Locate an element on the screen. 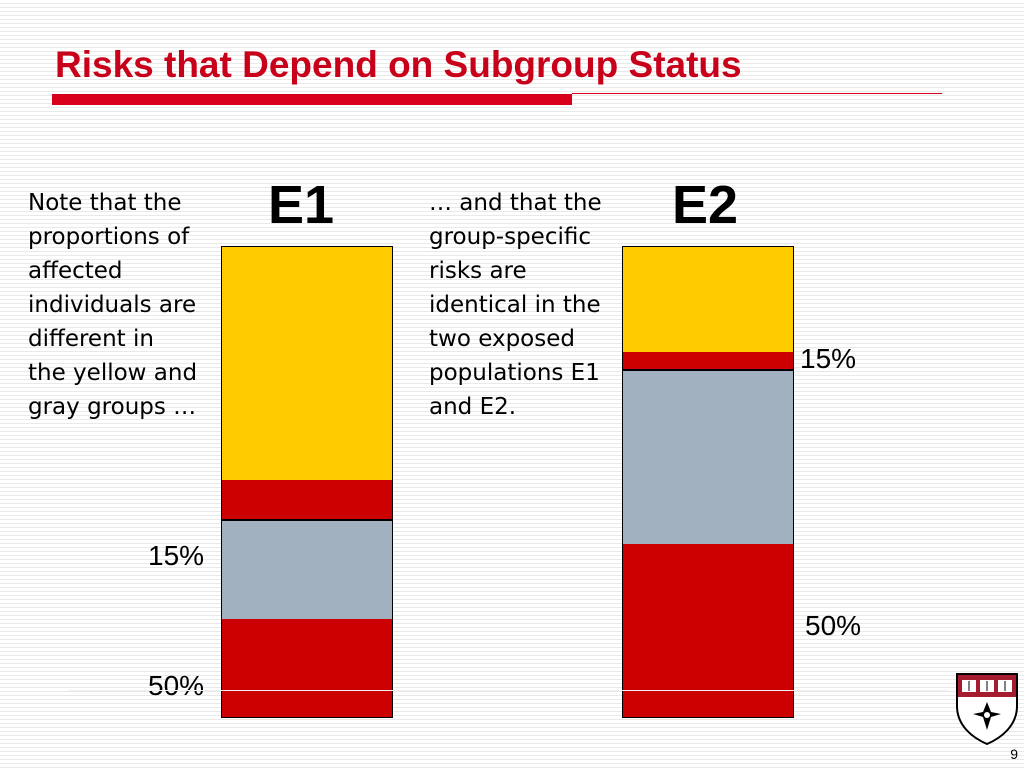 Image resolution: width=1024 pixels, height=768 pixels. stacked-bar-e2 is located at coordinates (708, 482).